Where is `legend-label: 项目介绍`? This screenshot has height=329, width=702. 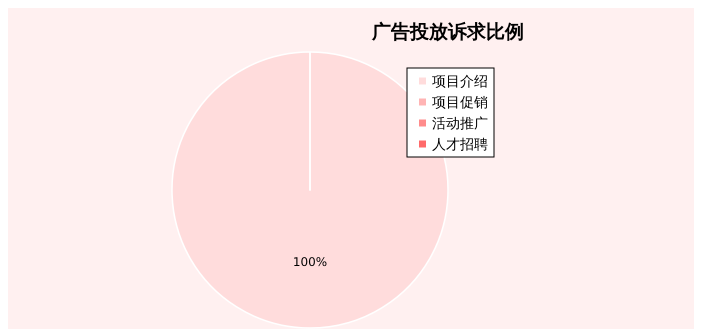 legend-label: 项目介绍 is located at coordinates (460, 81).